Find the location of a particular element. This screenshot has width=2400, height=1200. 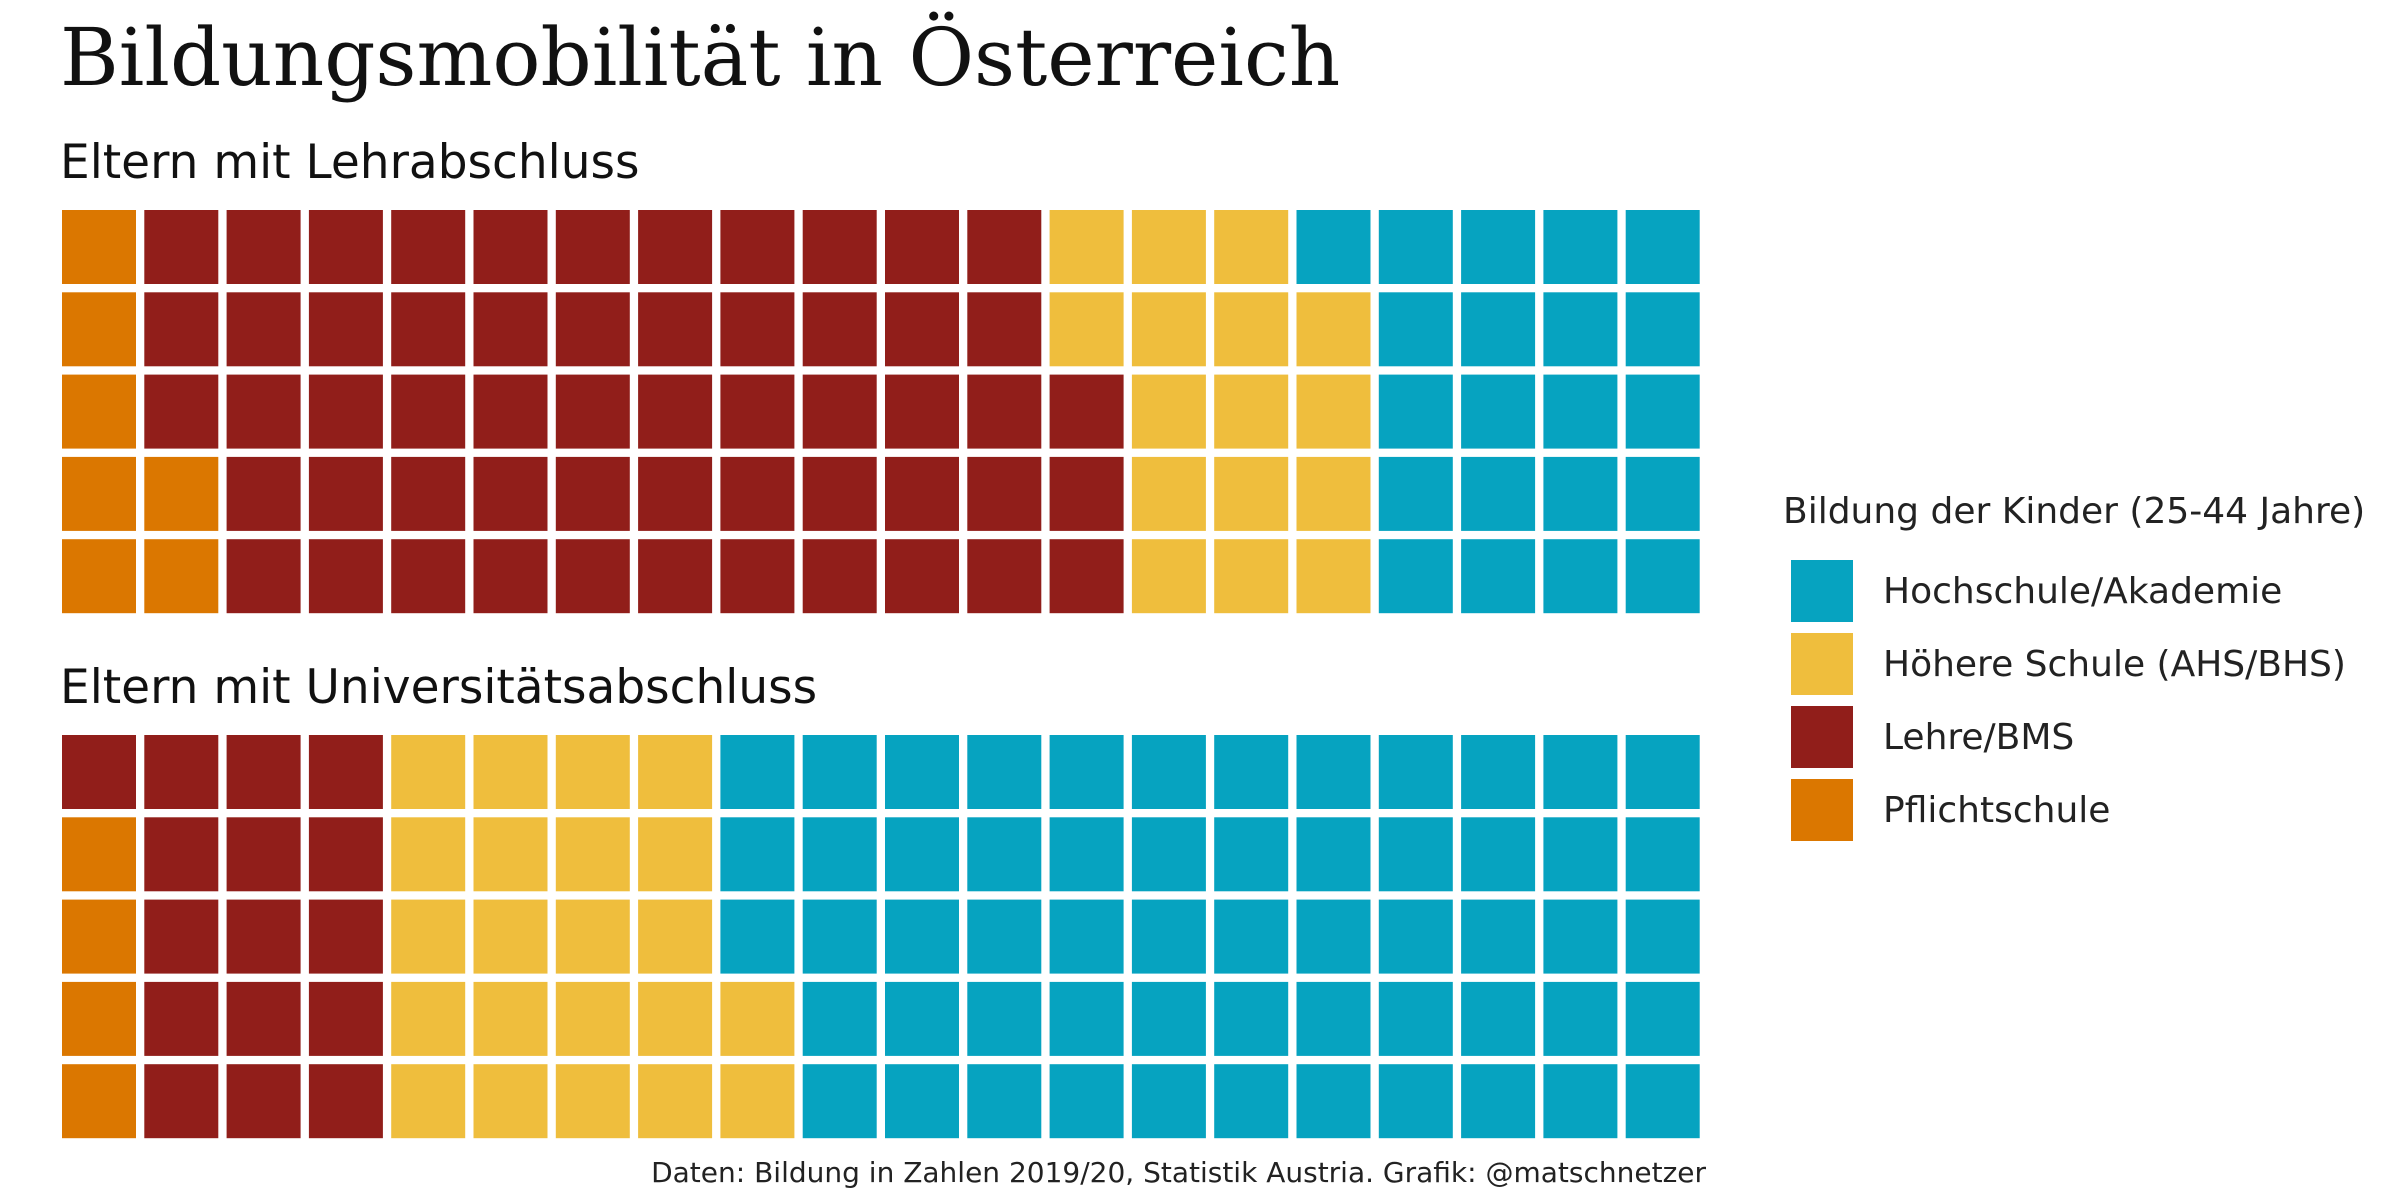

legend-label-pflichtschule: Pflichtschule is located at coordinates (1996, 811).